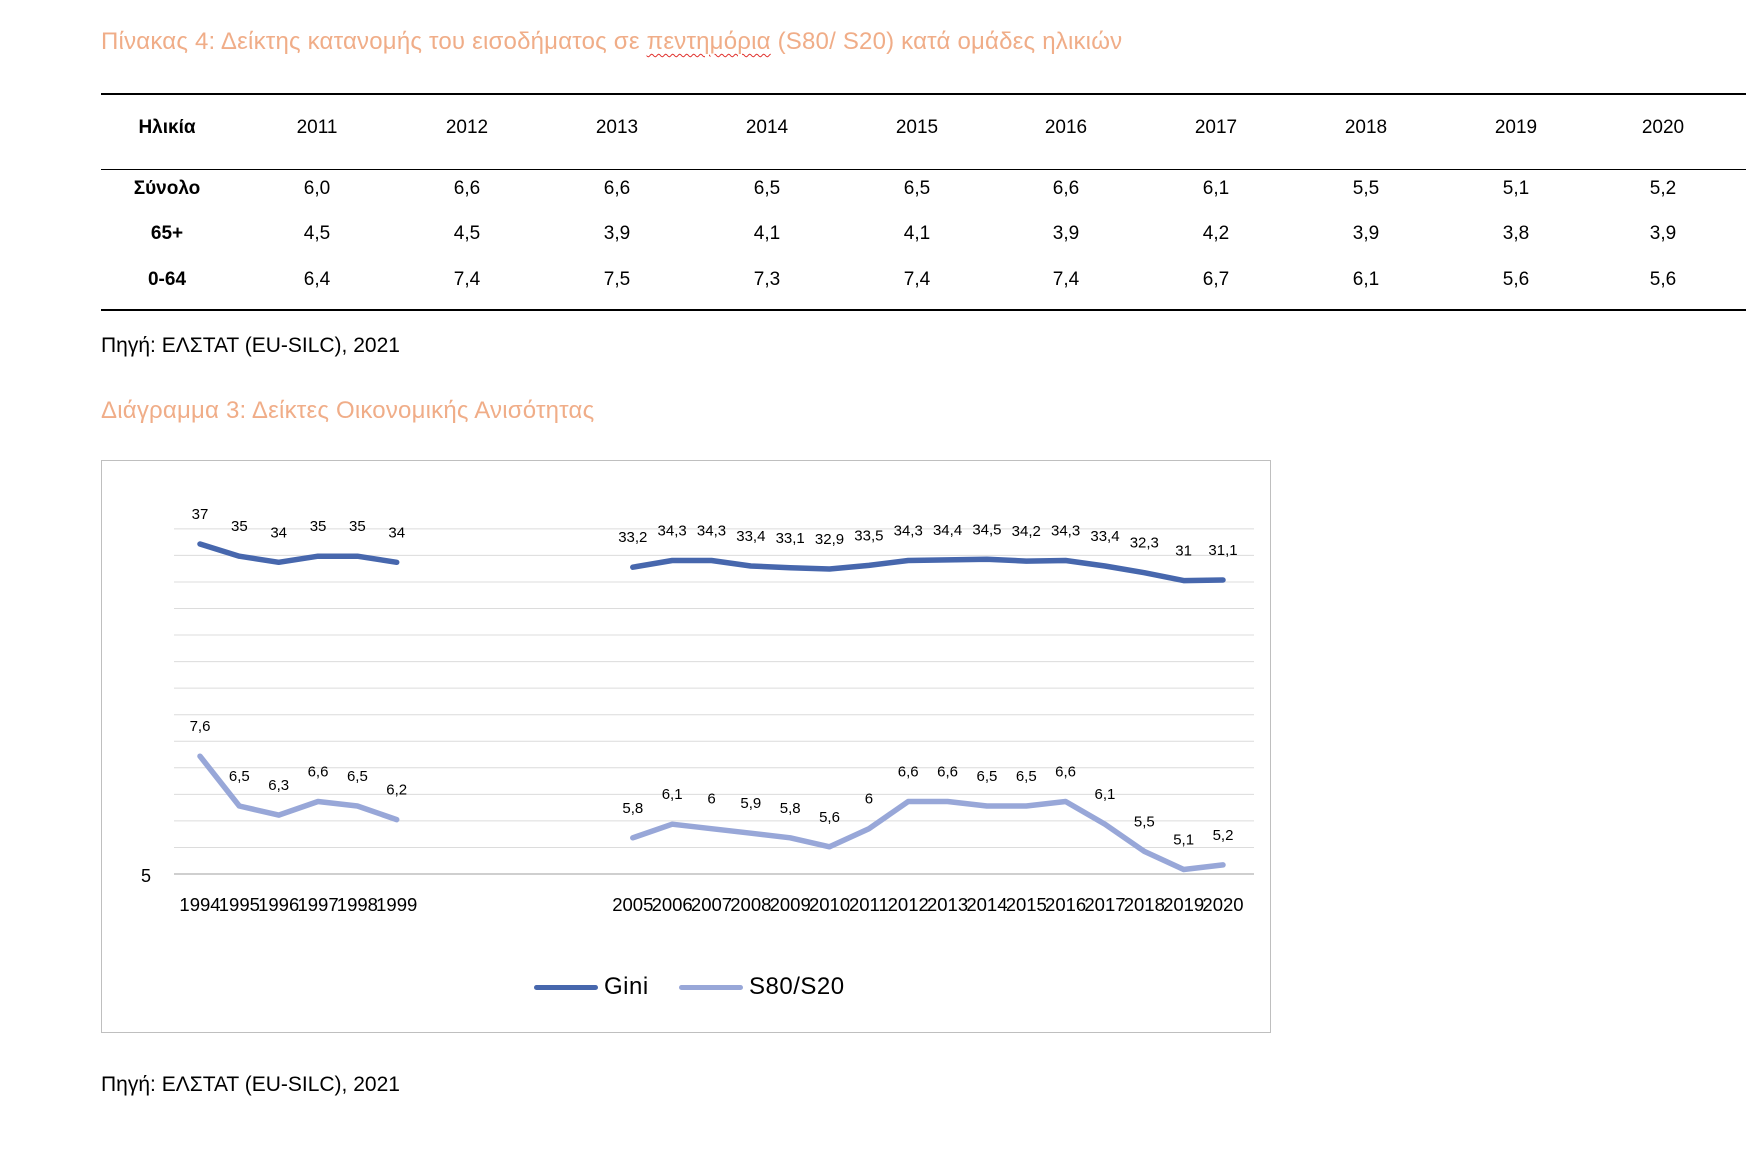  I want to click on x-axis-tick-label: 1999, so click(396, 904).